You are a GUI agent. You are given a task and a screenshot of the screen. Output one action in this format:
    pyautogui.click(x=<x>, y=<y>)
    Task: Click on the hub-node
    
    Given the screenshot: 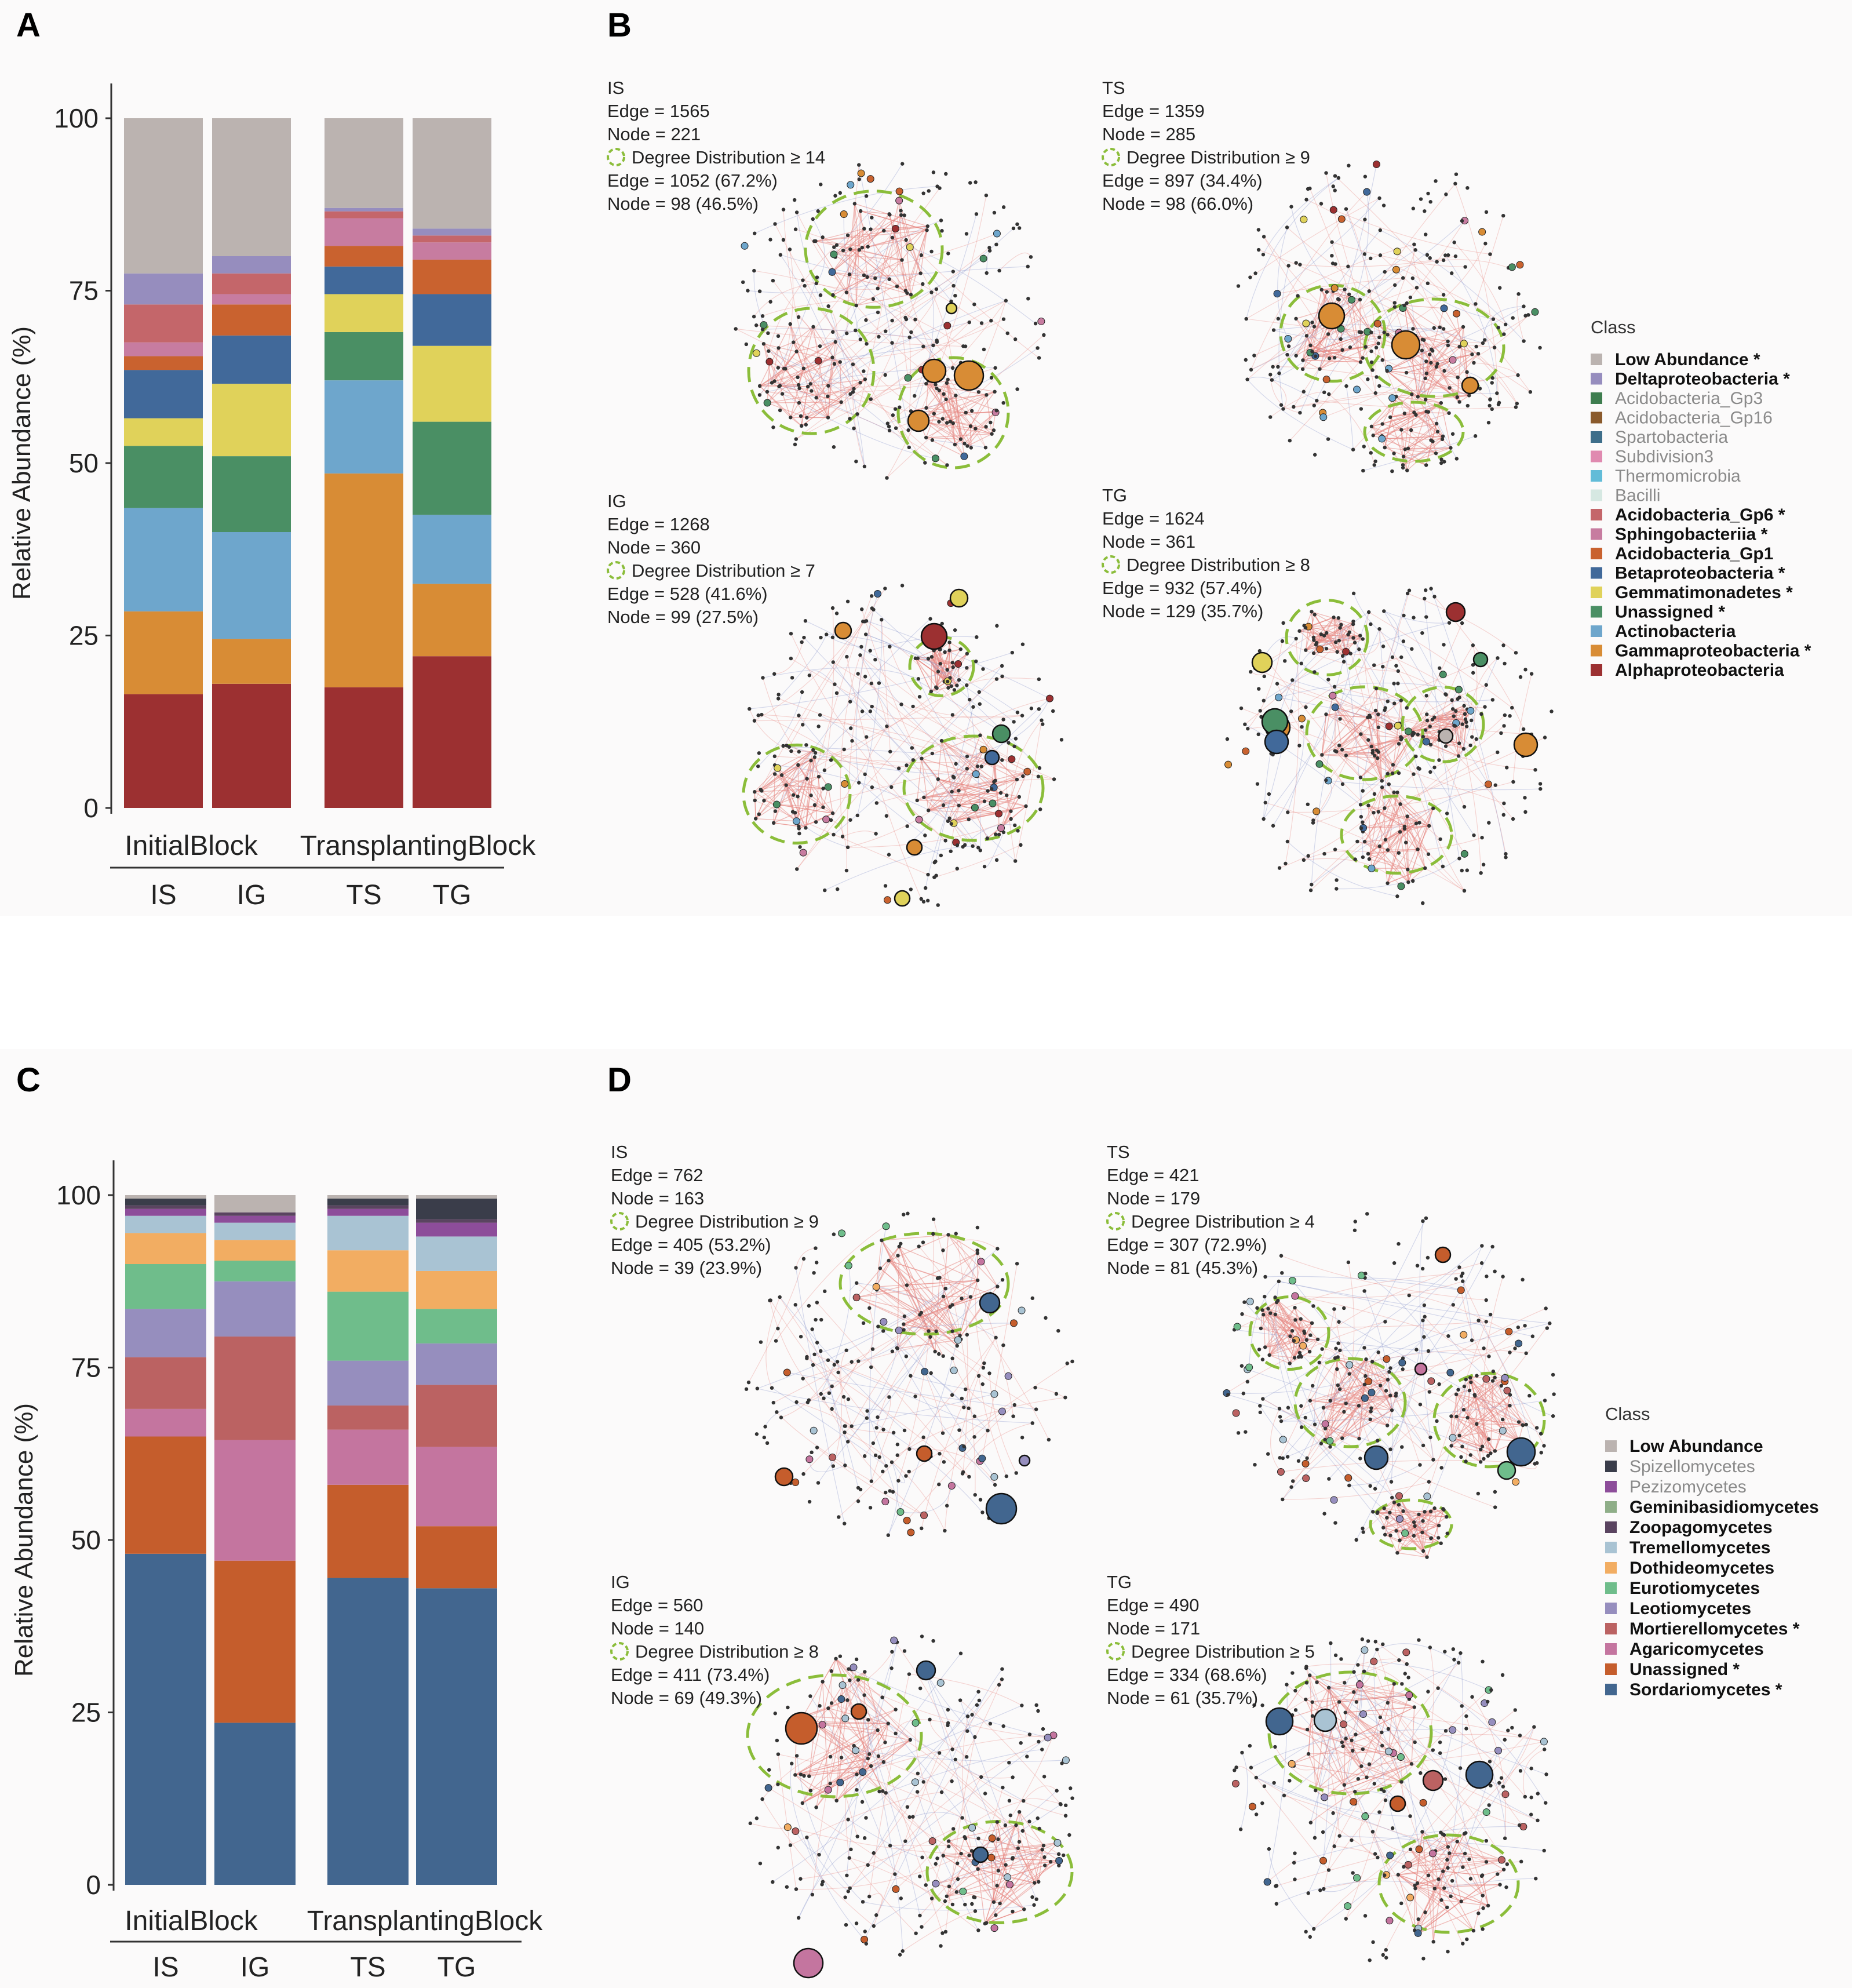 What is the action you would take?
    pyautogui.click(x=1443, y=1255)
    